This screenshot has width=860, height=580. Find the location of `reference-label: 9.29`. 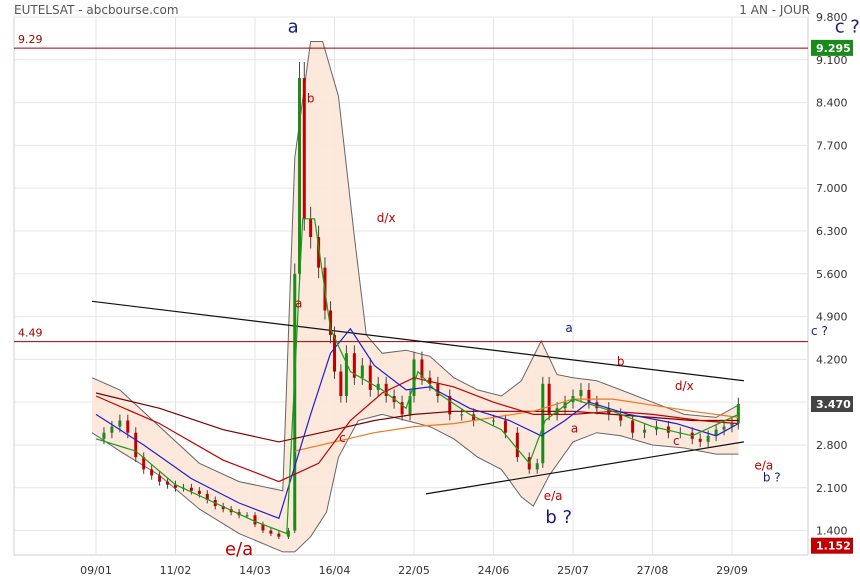

reference-label: 9.29 is located at coordinates (30, 39).